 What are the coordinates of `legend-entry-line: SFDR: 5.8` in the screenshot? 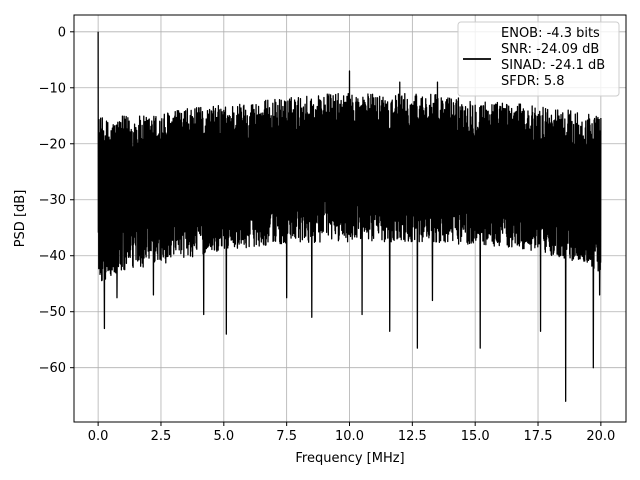 It's located at (533, 81).